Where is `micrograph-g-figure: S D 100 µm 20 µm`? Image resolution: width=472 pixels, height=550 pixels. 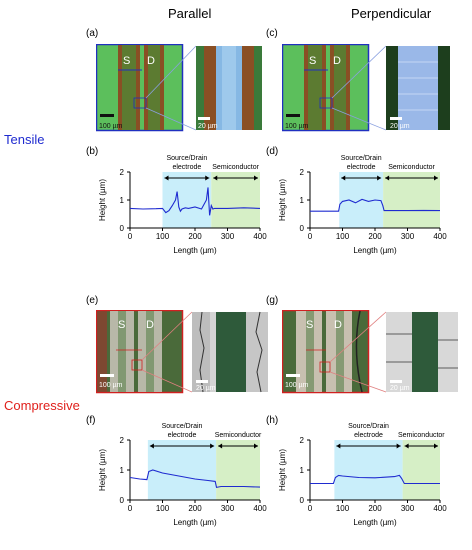 micrograph-g-figure: S D 100 µm 20 µm is located at coordinates (370, 352).